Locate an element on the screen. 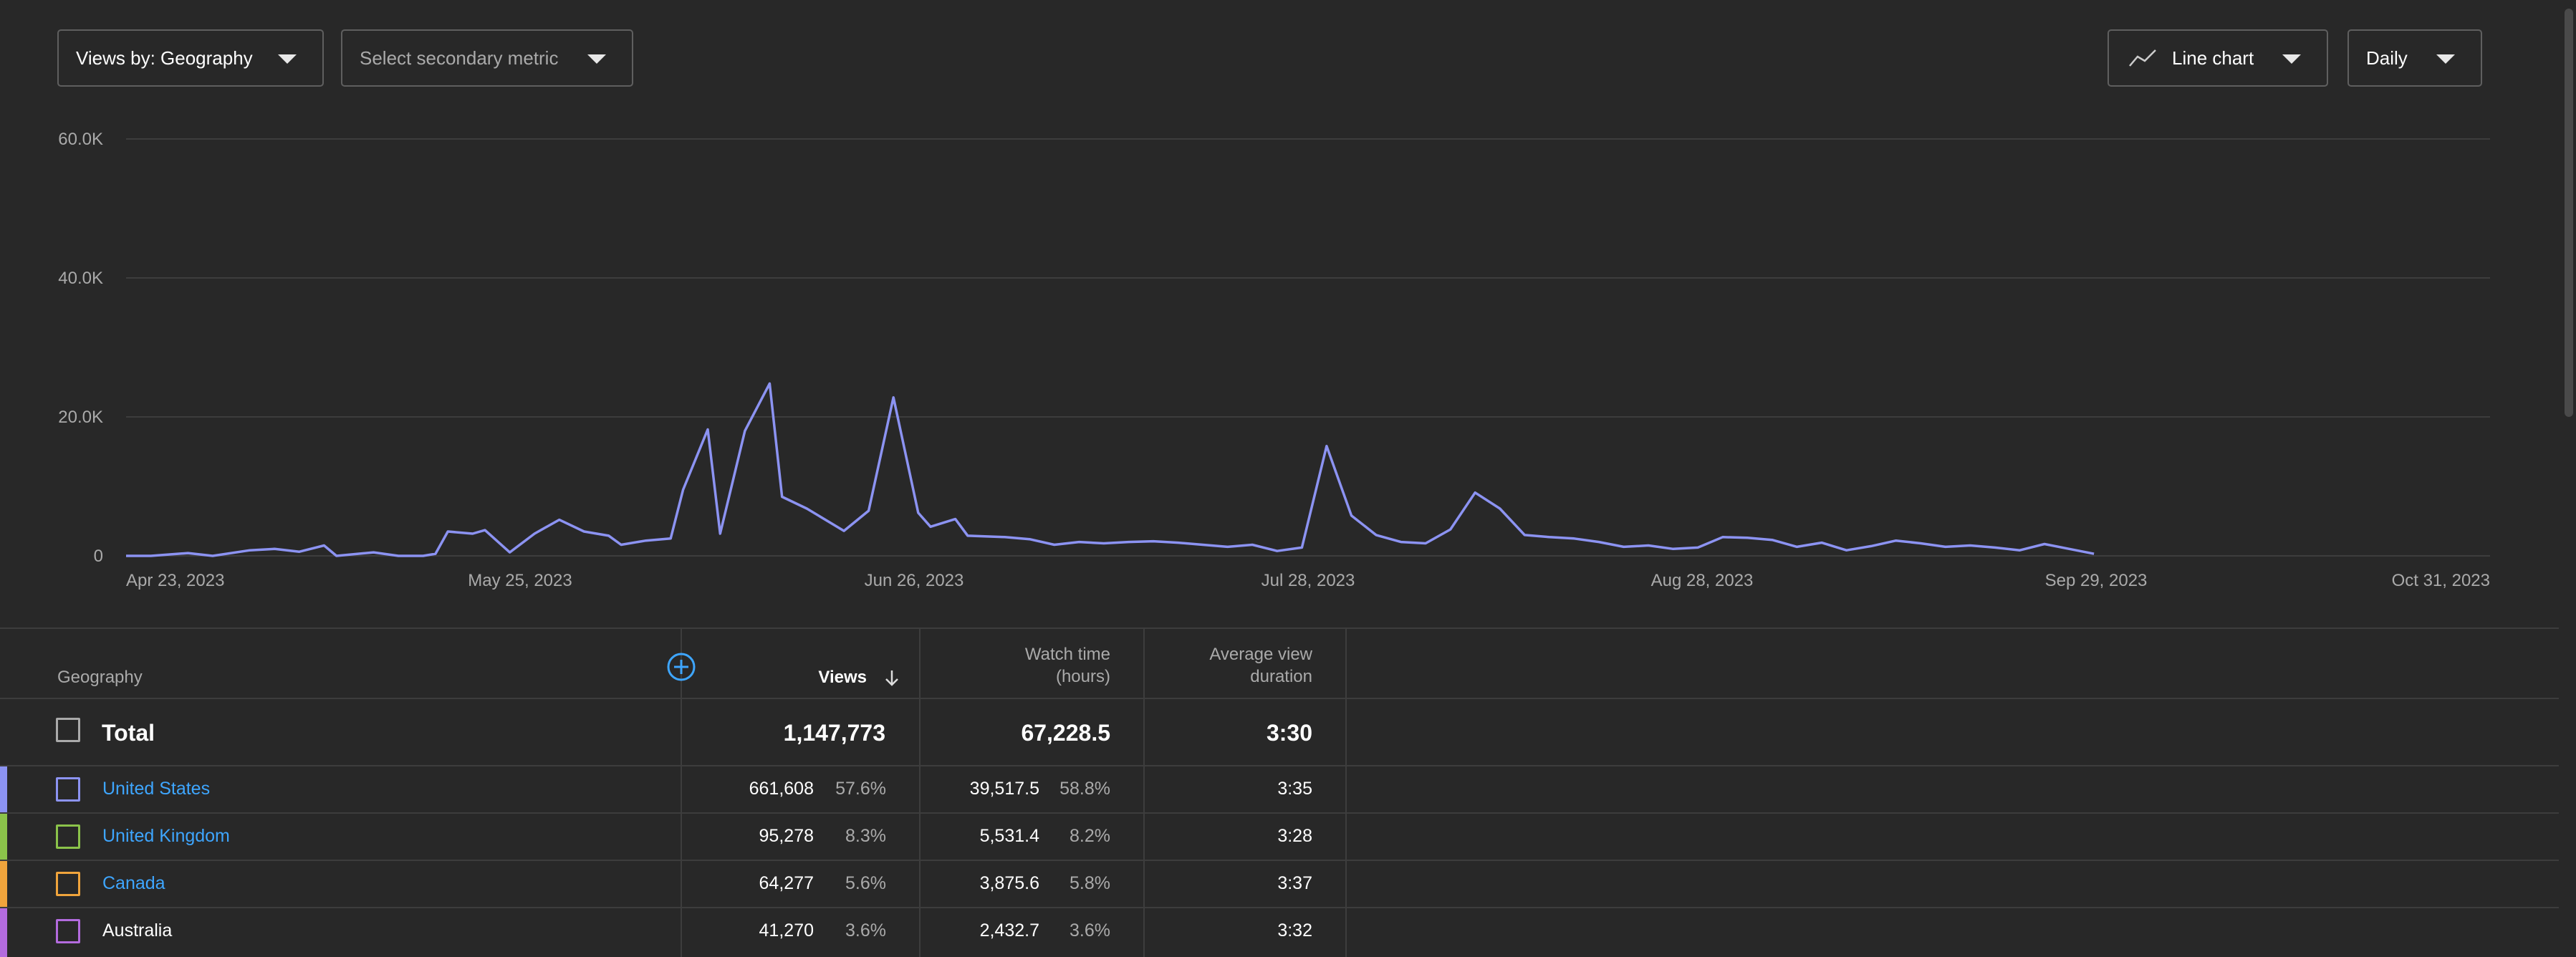 The image size is (2576, 957). country-watch-pct: 5.8% is located at coordinates (1090, 883).